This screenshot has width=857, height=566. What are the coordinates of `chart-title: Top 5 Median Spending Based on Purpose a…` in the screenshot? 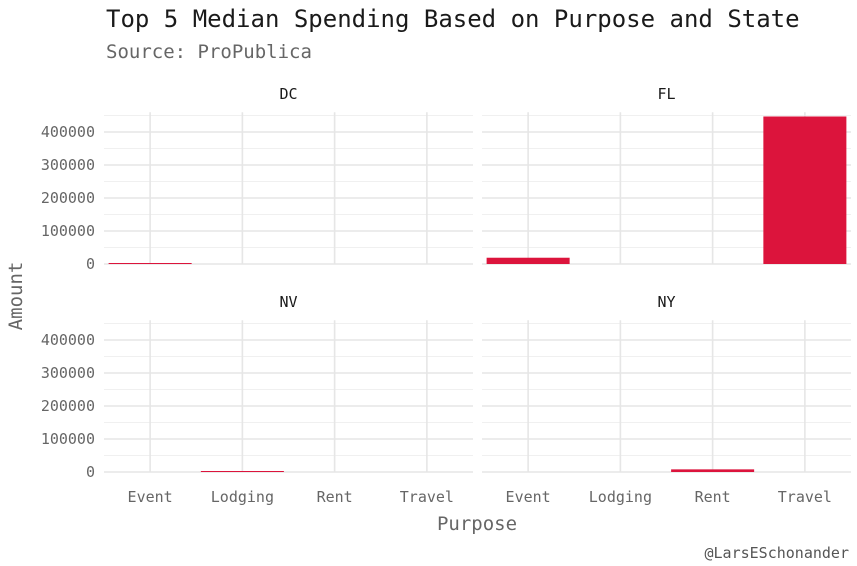 It's located at (453, 19).